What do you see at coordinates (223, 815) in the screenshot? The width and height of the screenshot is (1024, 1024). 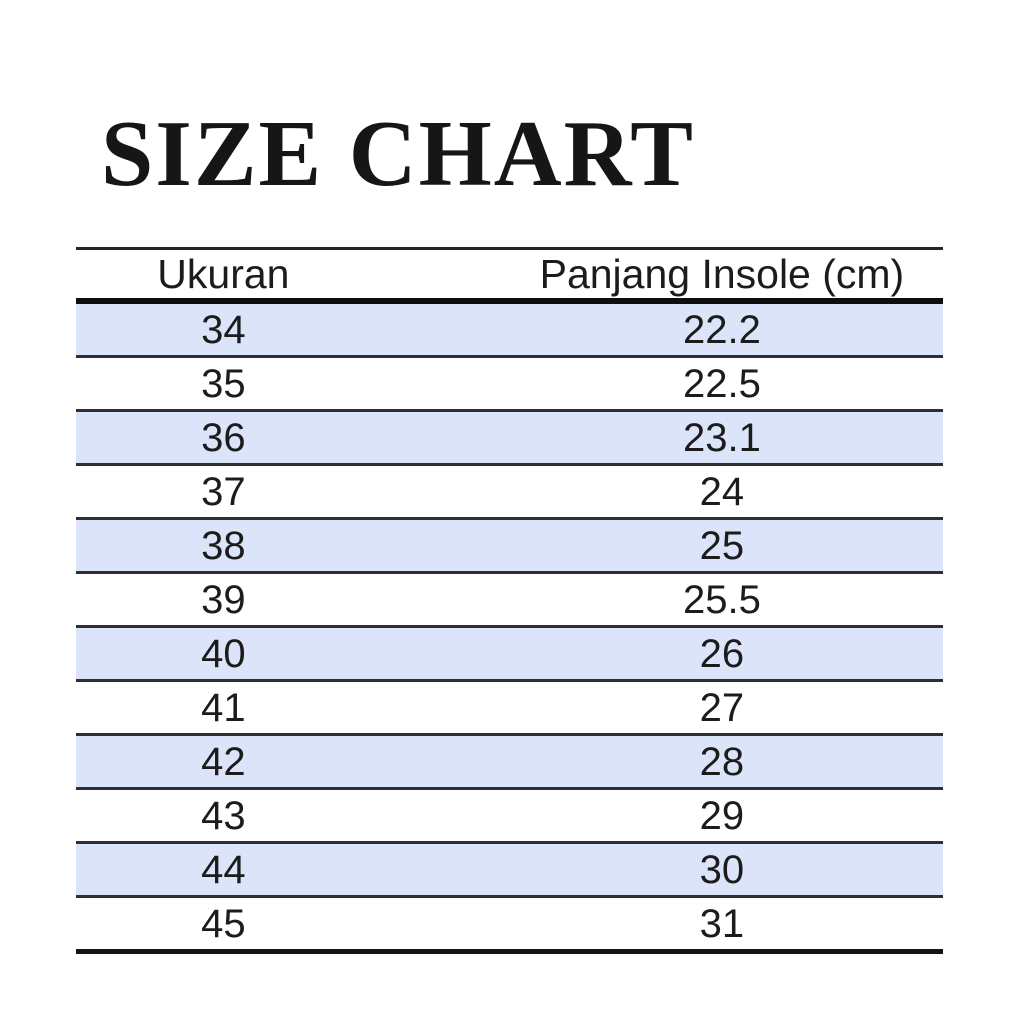 I see `size-cell: 43` at bounding box center [223, 815].